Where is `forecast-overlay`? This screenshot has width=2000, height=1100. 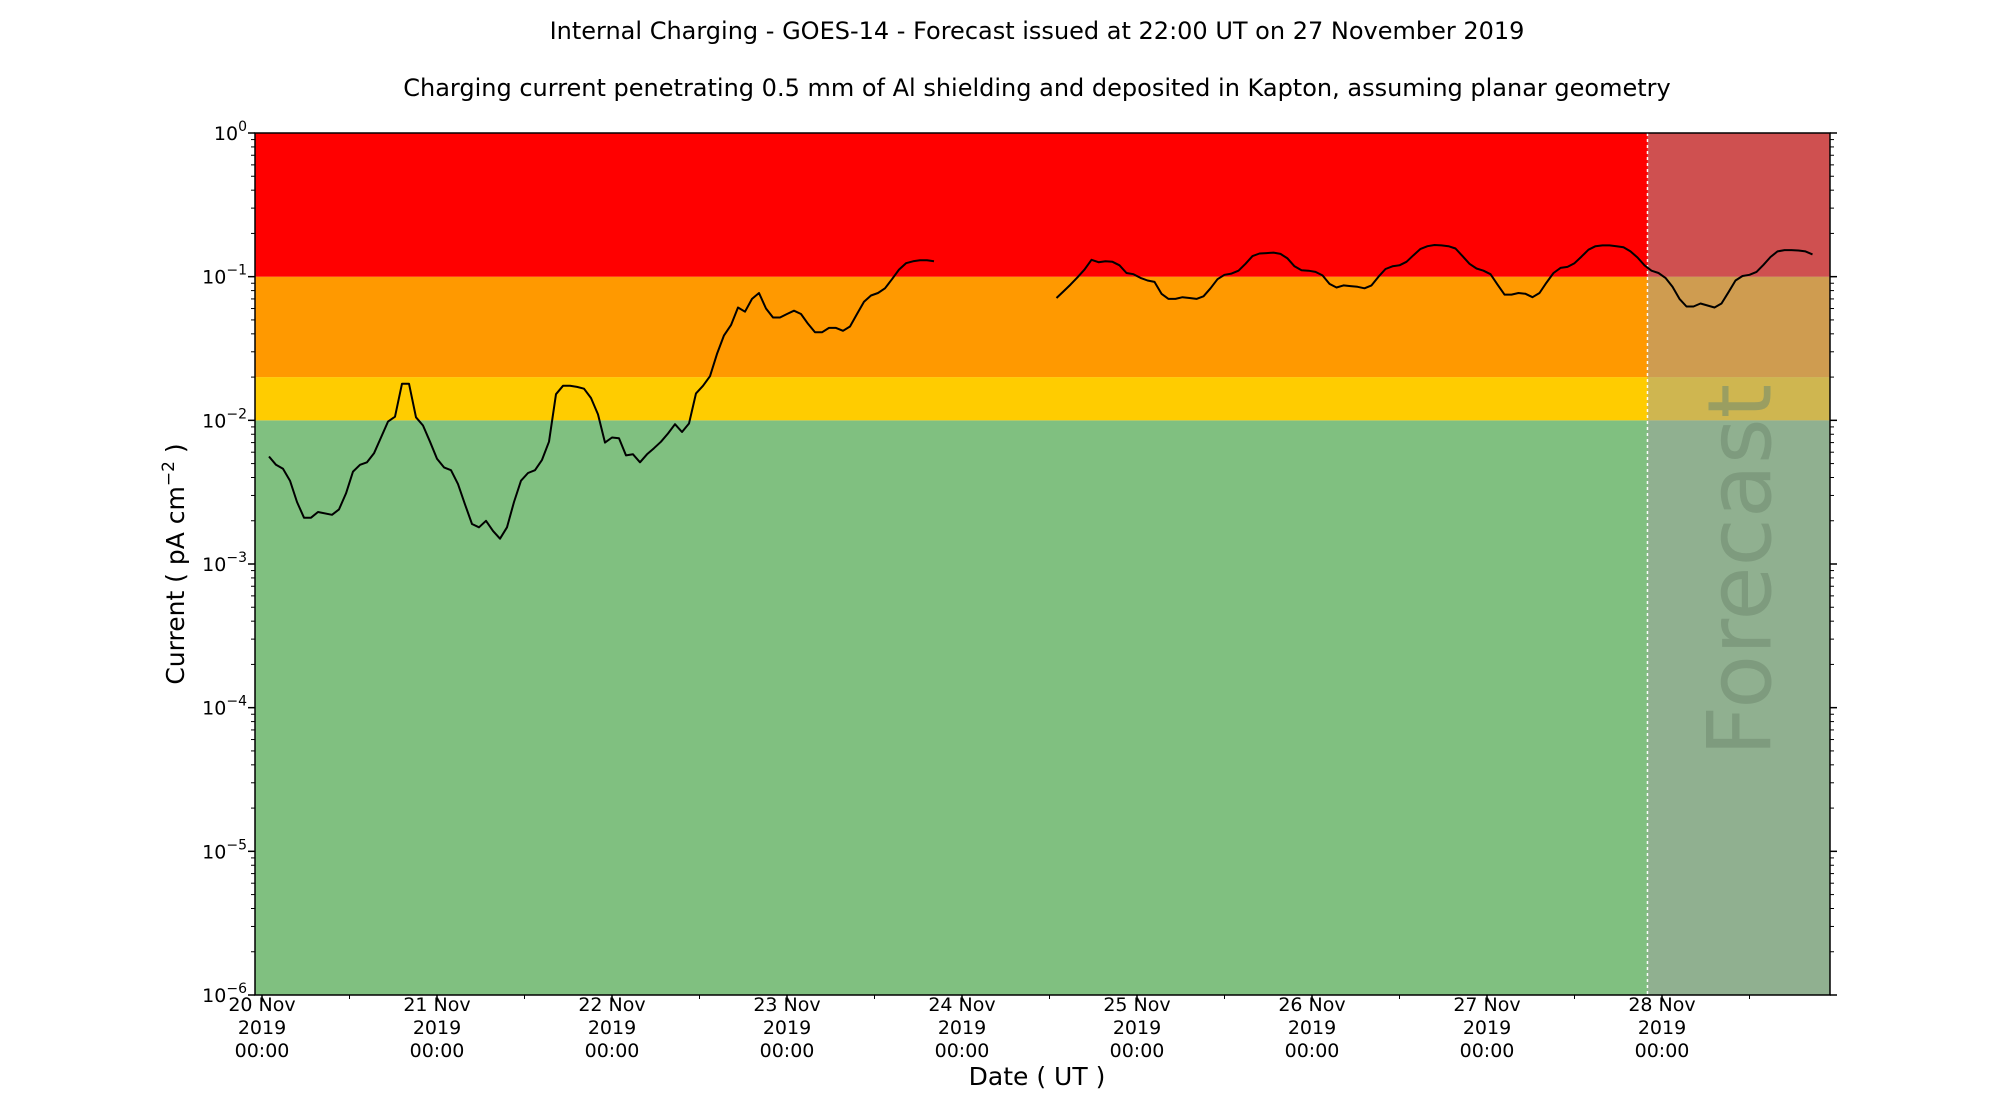
forecast-overlay is located at coordinates (1738, 564).